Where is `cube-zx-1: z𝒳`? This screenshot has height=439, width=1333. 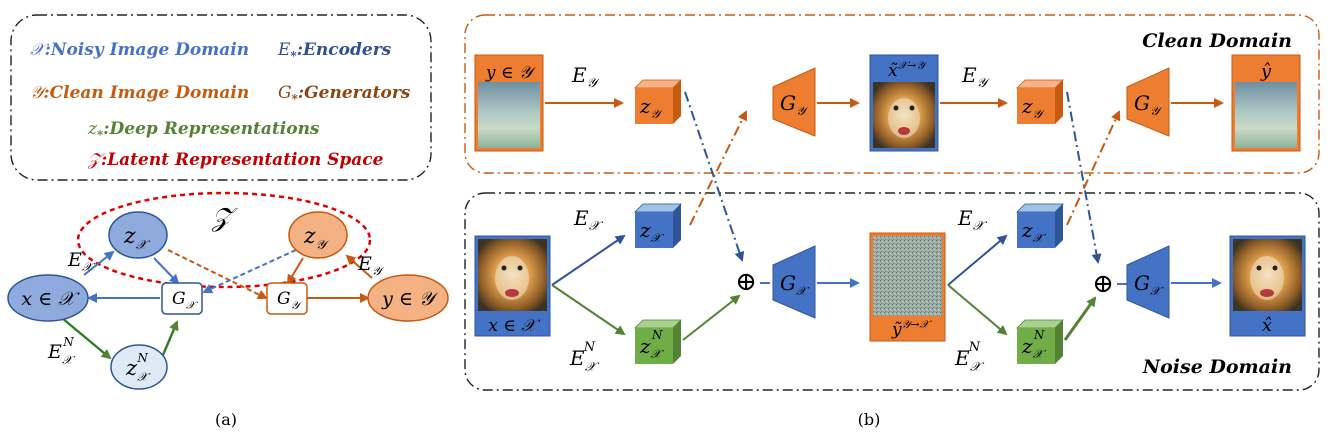
cube-zx-1: z𝒳 is located at coordinates (658, 225).